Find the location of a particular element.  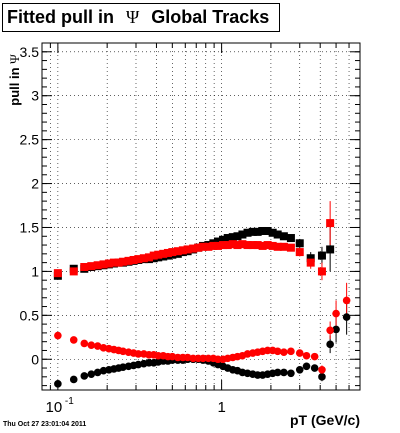

title-psi-symbol: Ψ is located at coordinates (132, 17).